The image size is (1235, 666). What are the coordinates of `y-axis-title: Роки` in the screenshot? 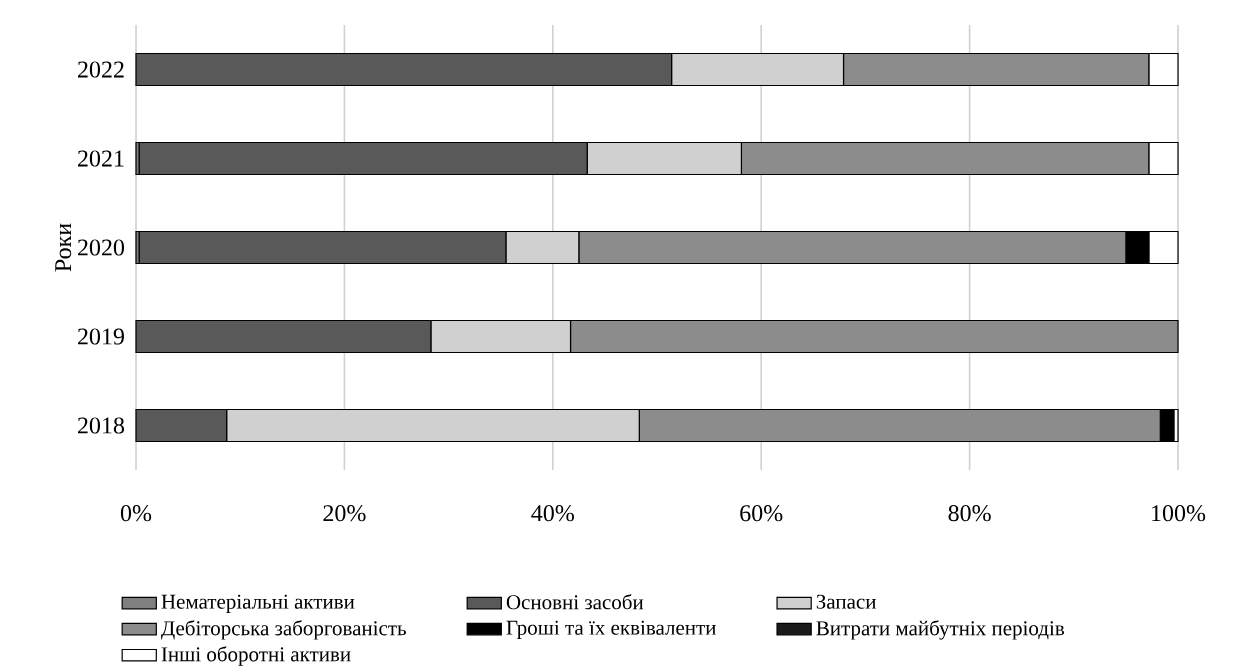 It's located at (63, 247).